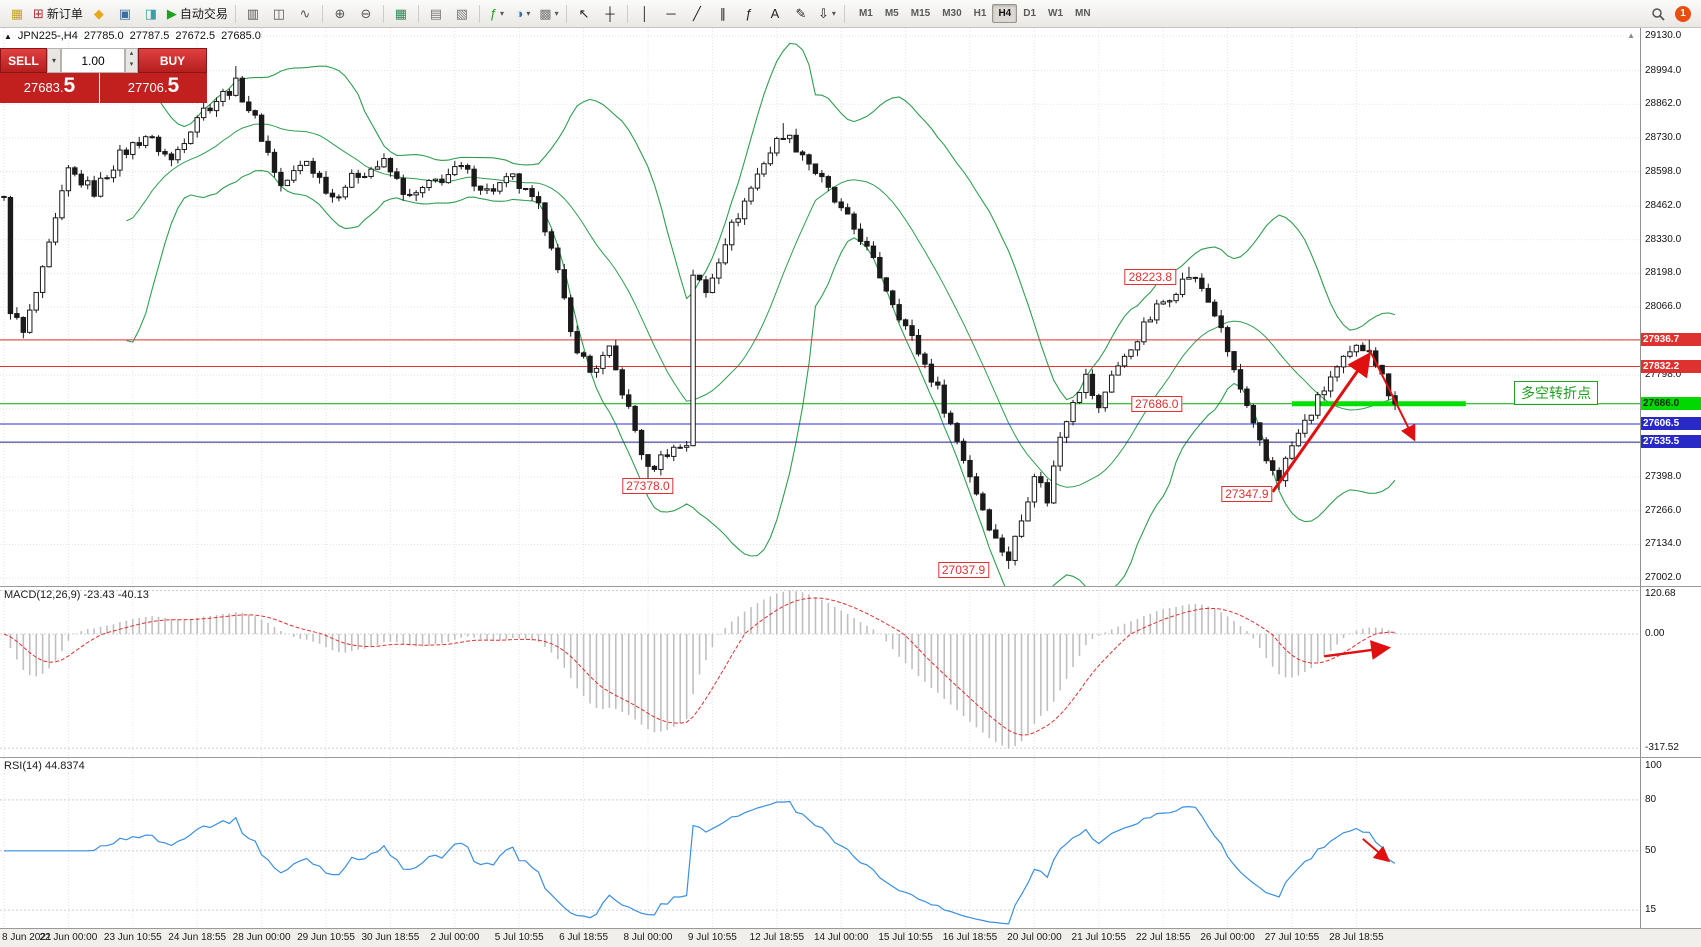 The width and height of the screenshot is (1701, 947). What do you see at coordinates (1099, 937) in the screenshot?
I see `time-axis-label: 21 Jul 10:55` at bounding box center [1099, 937].